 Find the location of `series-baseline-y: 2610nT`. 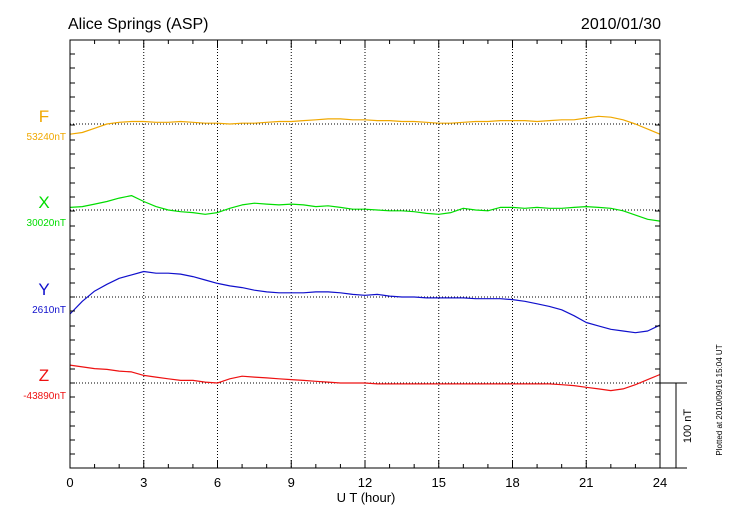

series-baseline-y: 2610nT is located at coordinates (49, 310).